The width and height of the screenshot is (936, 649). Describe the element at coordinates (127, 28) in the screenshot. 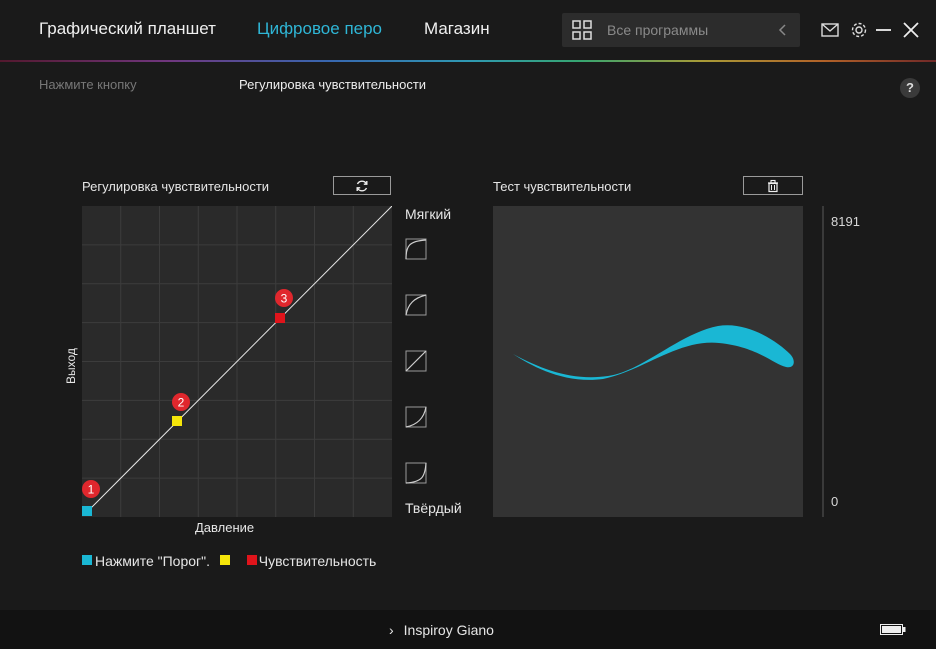

I see `tab-graphics-tablet: Графический планшет` at that location.